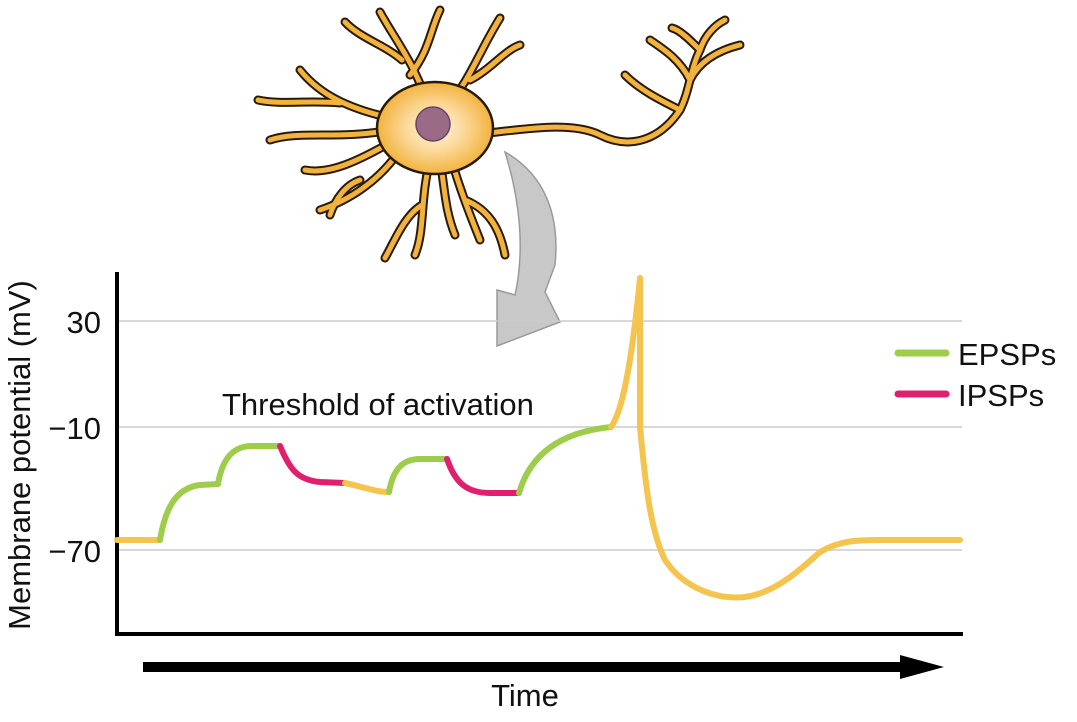  What do you see at coordinates (378, 404) in the screenshot?
I see `threshold-annotation: Threshold of activation` at bounding box center [378, 404].